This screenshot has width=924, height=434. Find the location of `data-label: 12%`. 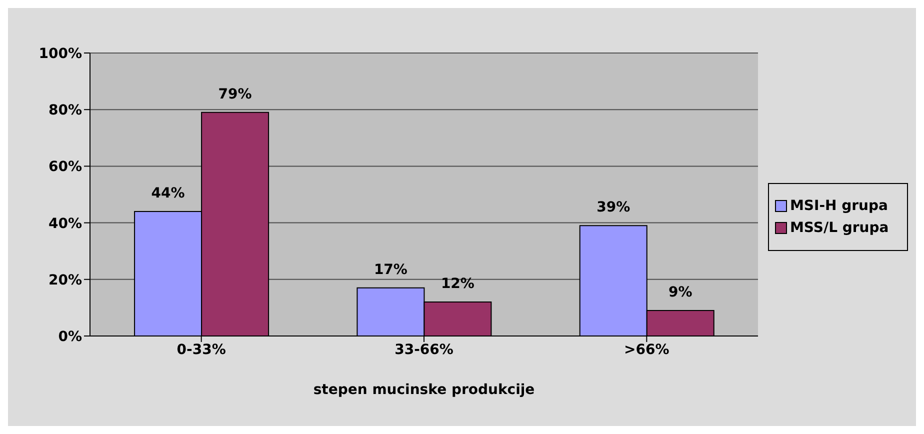

data-label: 12% is located at coordinates (457, 284).